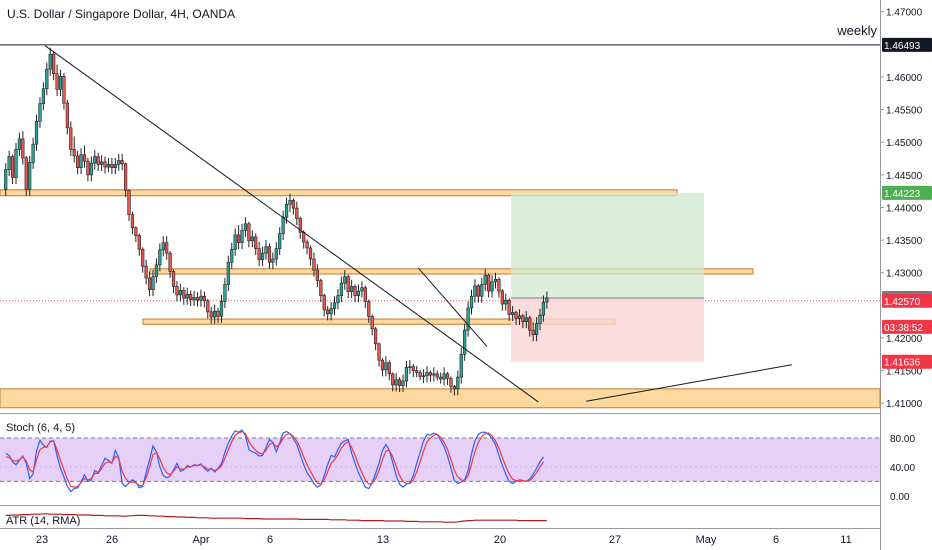  I want to click on atr-pane, so click(276, 518).